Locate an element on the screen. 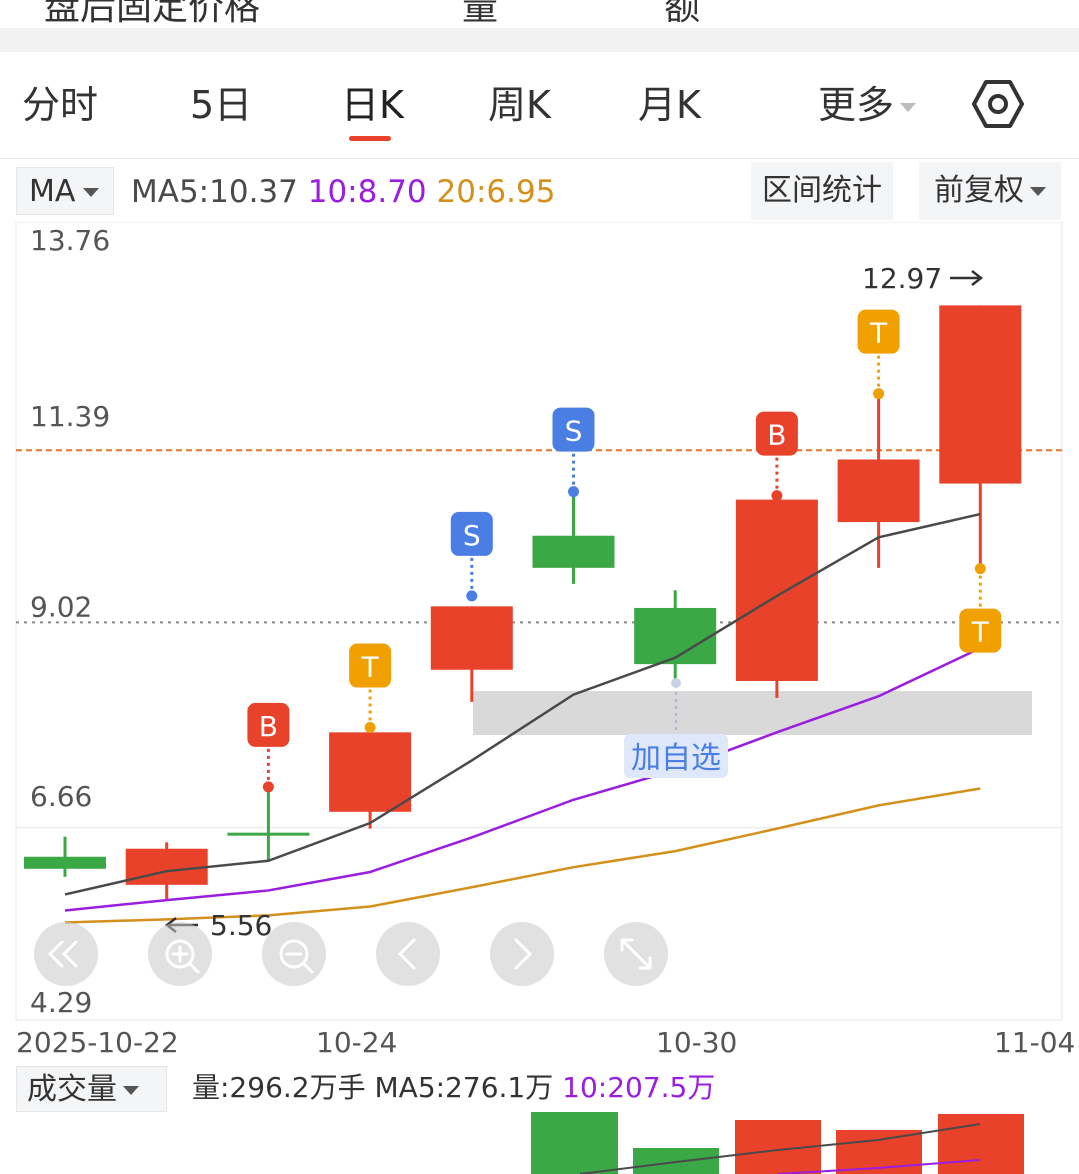 This screenshot has width=1079, height=1174. zoom-out-icon-glyph is located at coordinates (296, 956).